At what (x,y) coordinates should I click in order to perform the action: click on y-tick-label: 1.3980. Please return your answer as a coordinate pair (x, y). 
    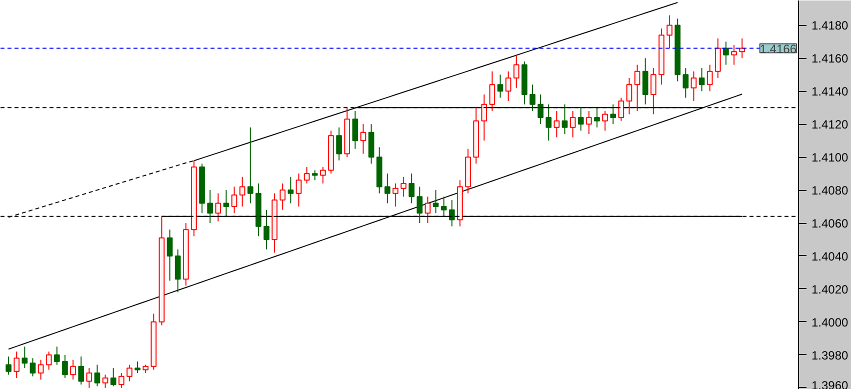
    Looking at the image, I should click on (830, 355).